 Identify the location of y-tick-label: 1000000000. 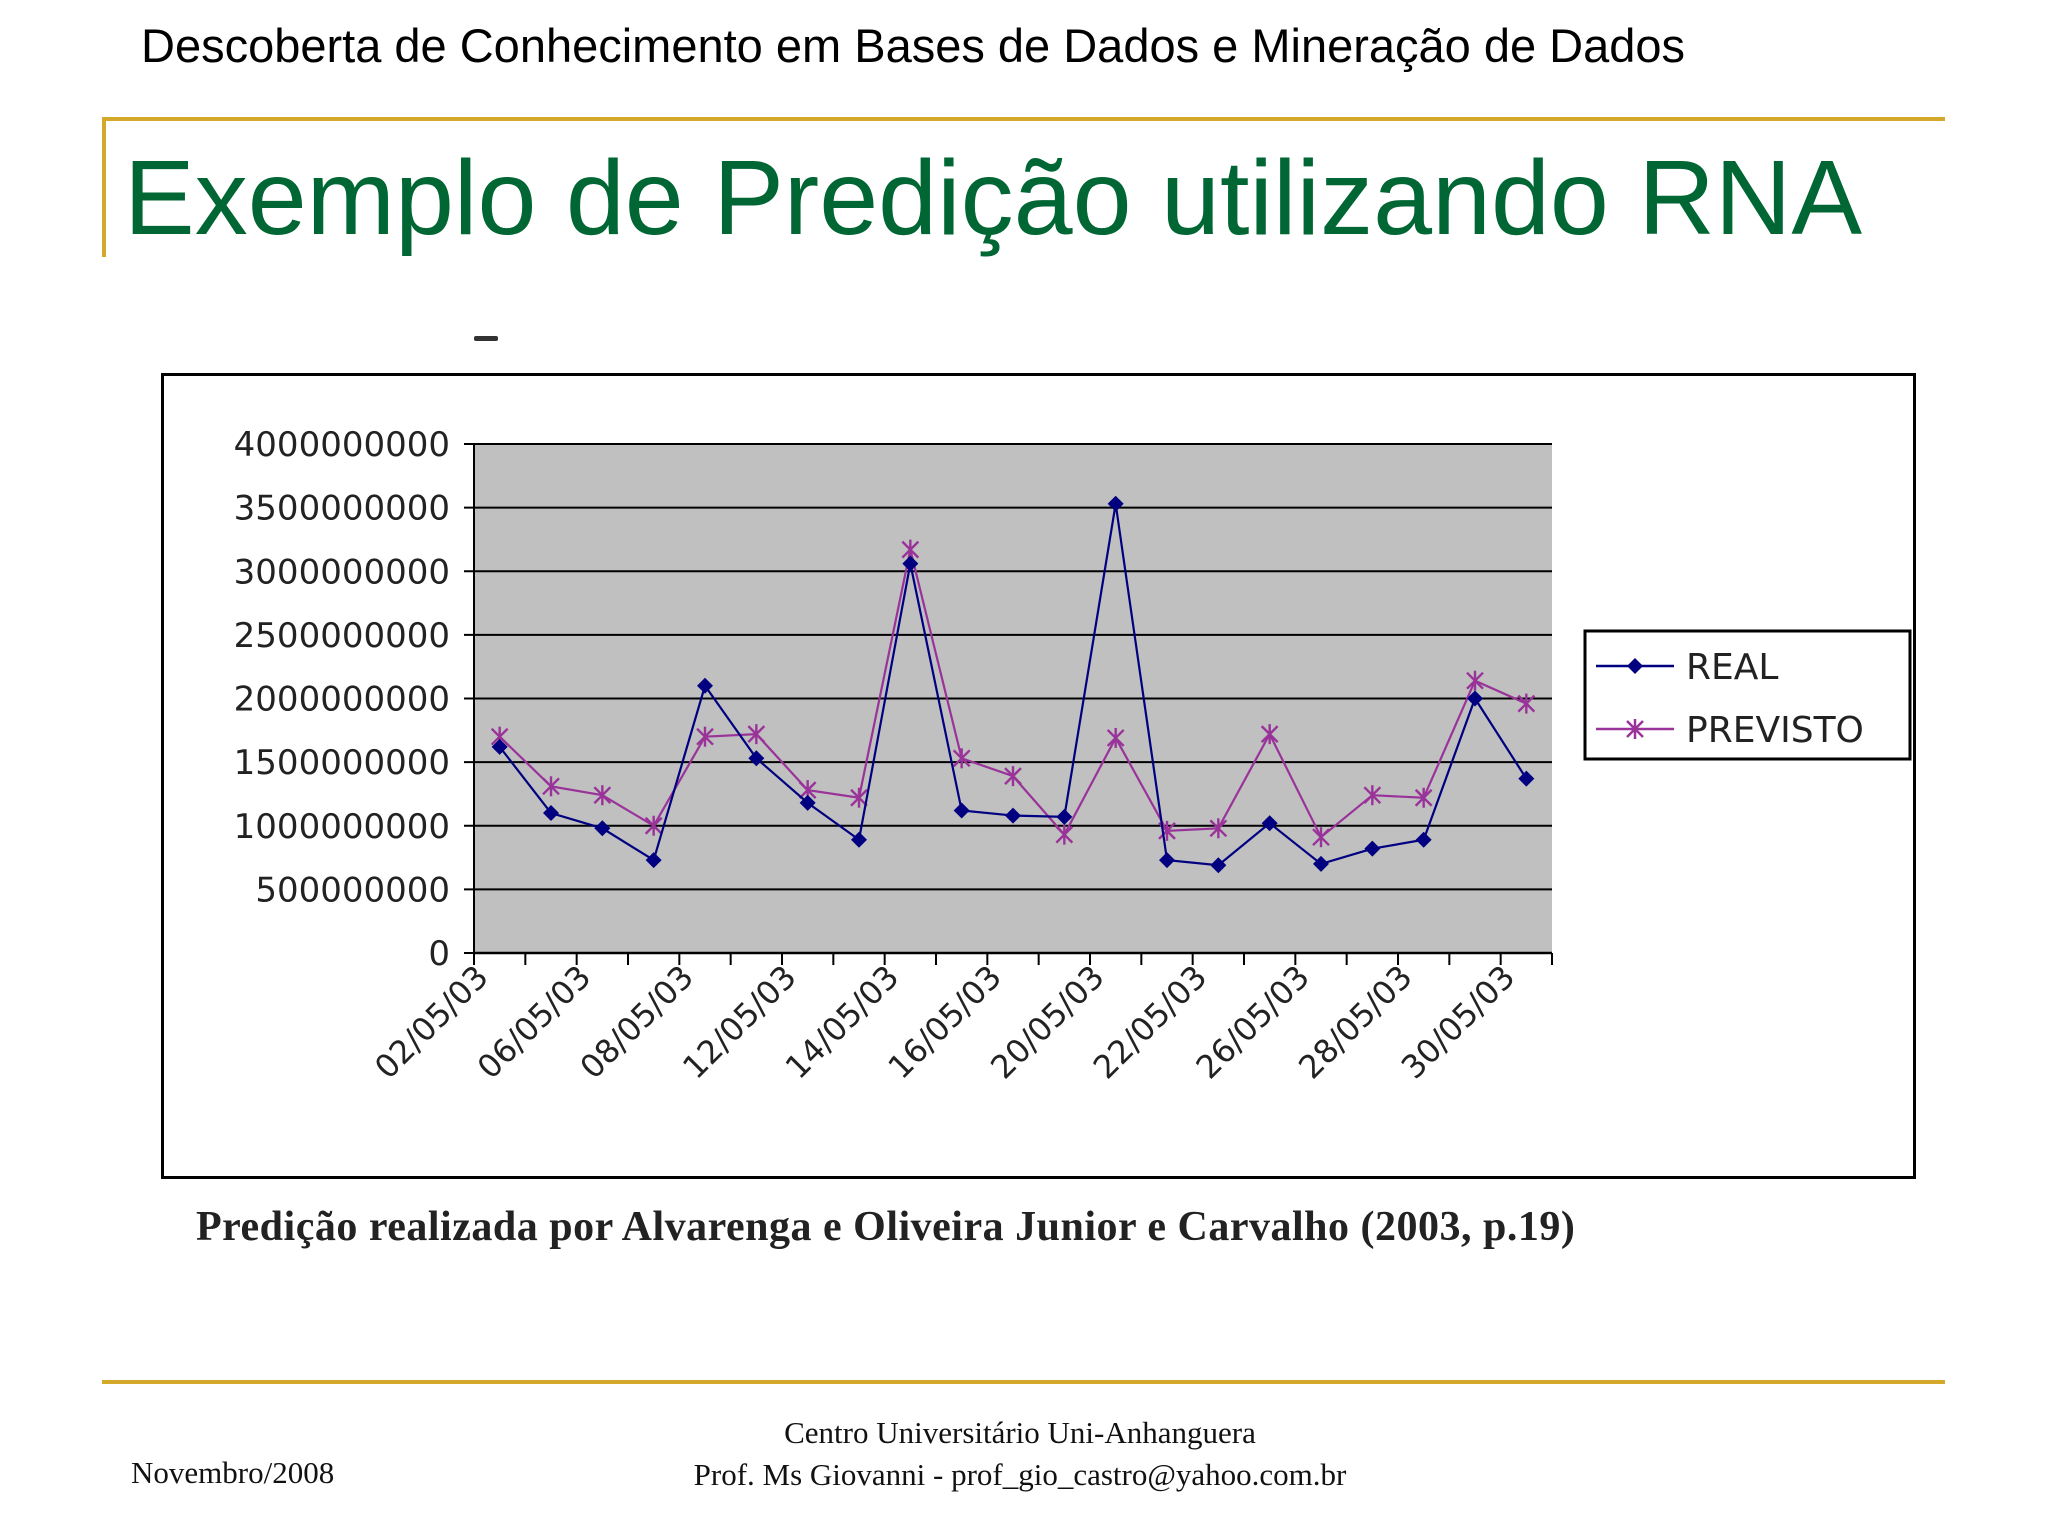
(342, 827).